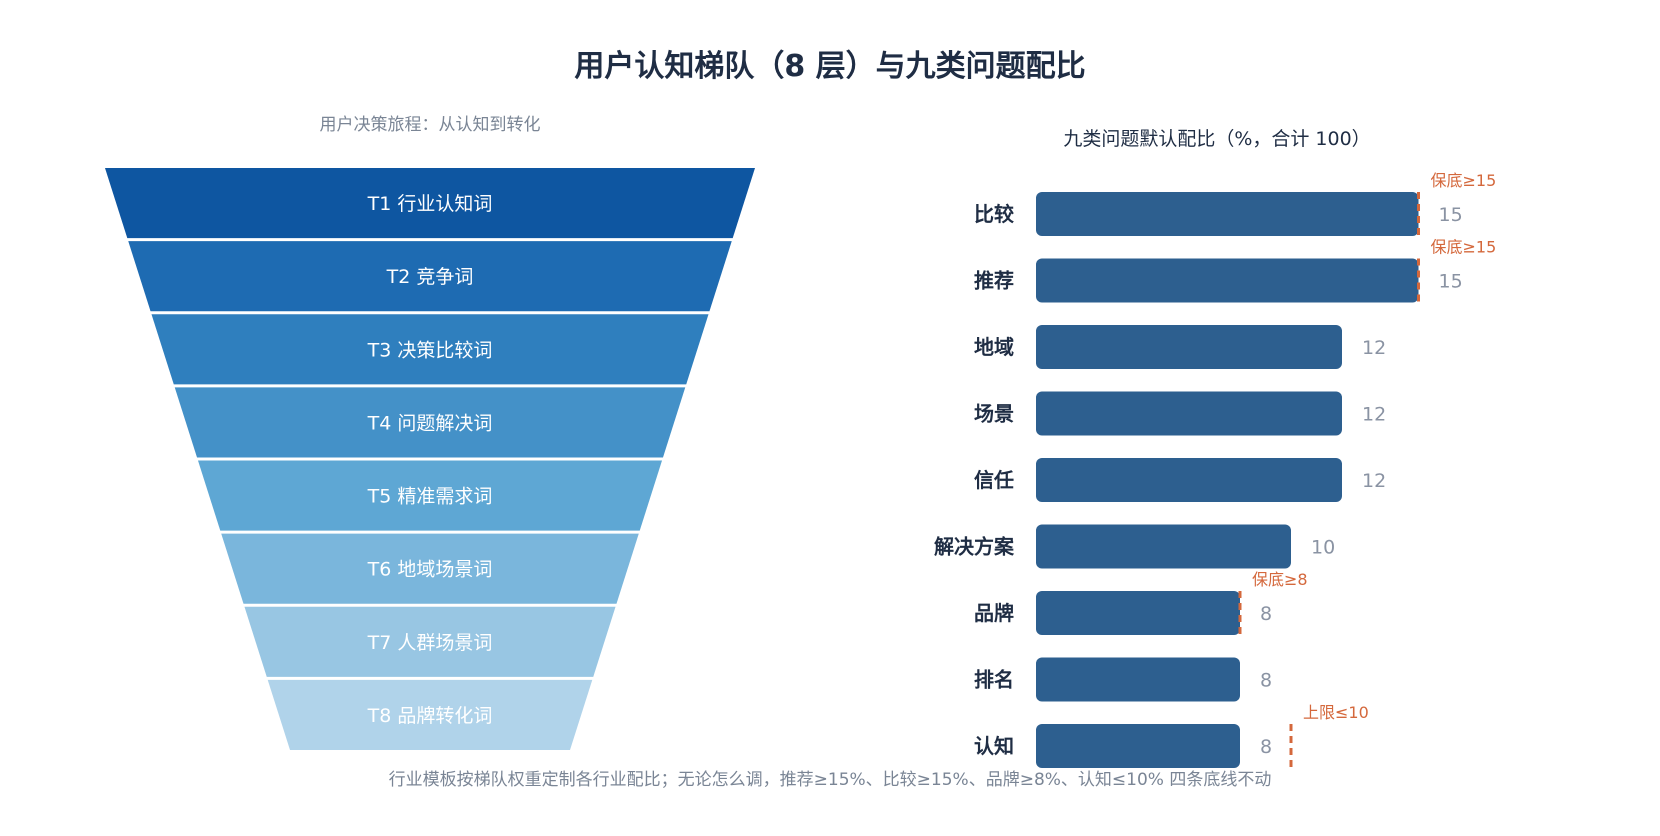 This screenshot has height=836, width=1660. Describe the element at coordinates (994, 347) in the screenshot. I see `category-label: 地域` at that location.